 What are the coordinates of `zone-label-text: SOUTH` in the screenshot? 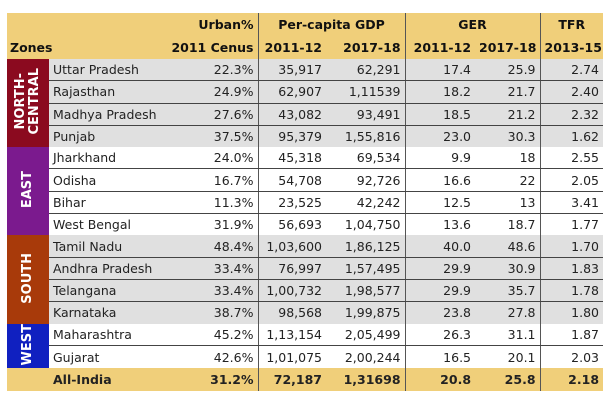 It's located at (27, 278).